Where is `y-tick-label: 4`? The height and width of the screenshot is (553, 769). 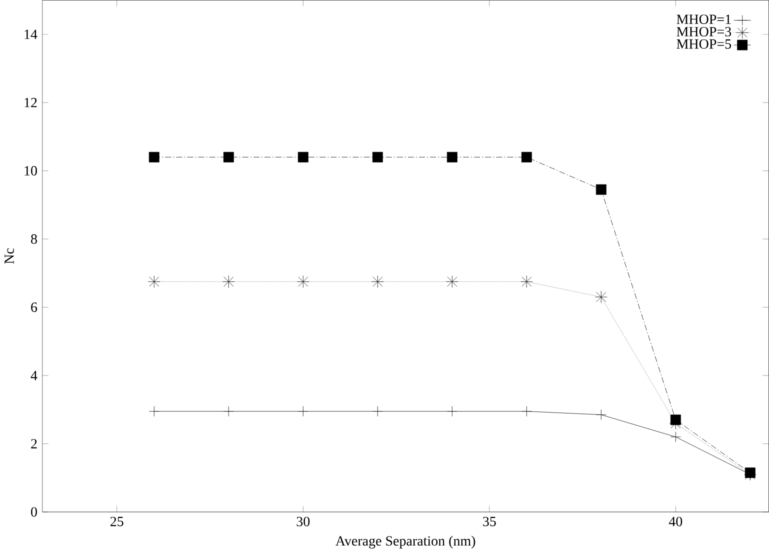
y-tick-label: 4 is located at coordinates (34, 375).